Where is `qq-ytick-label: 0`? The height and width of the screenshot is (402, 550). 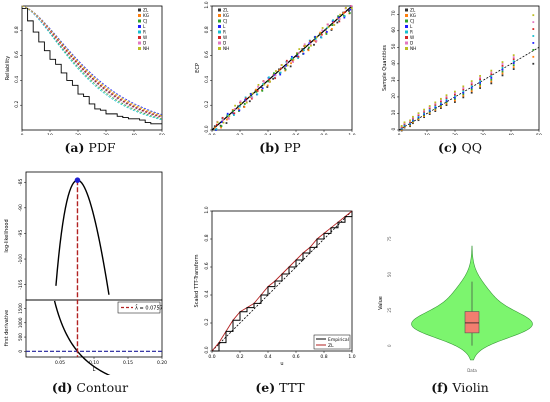 qq-ytick-label: 0 is located at coordinates (394, 128).